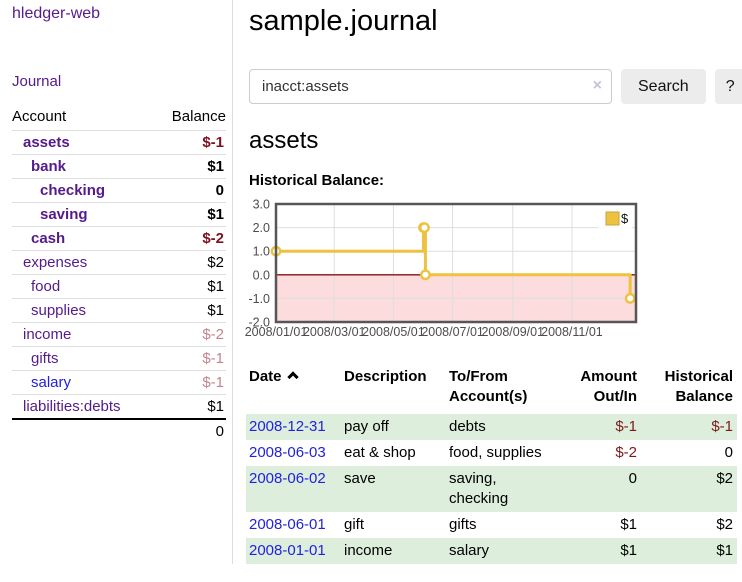  I want to click on svg-text: 2008/01/01, so click(276, 332).